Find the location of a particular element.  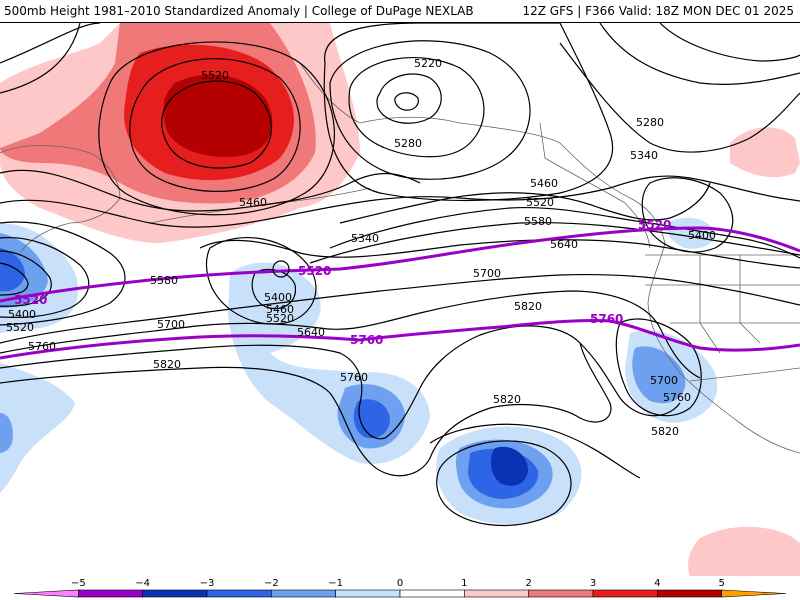

anomaly-neg-strong-west is located at coordinates (12, 270).